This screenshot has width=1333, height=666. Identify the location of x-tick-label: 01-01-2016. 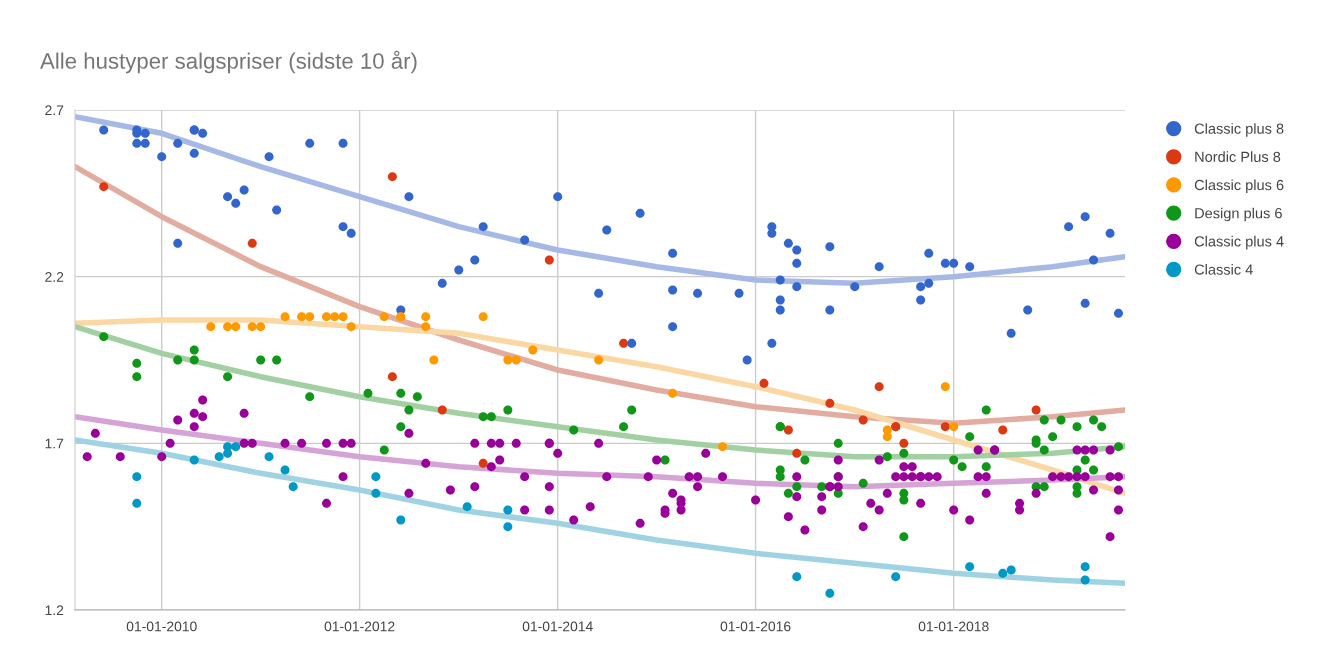
(755, 626).